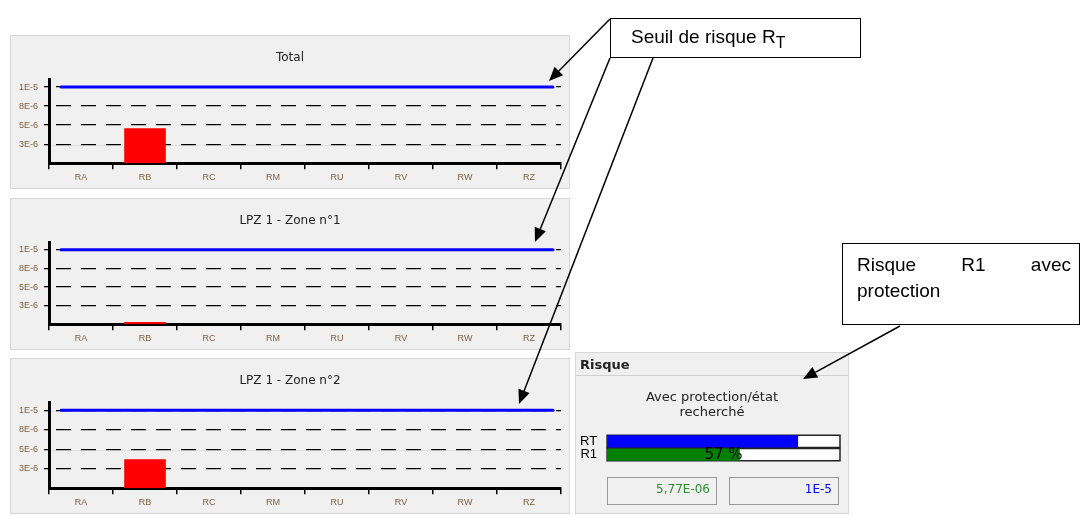  What do you see at coordinates (662, 491) in the screenshot?
I see `text: 5,77E-06` at bounding box center [662, 491].